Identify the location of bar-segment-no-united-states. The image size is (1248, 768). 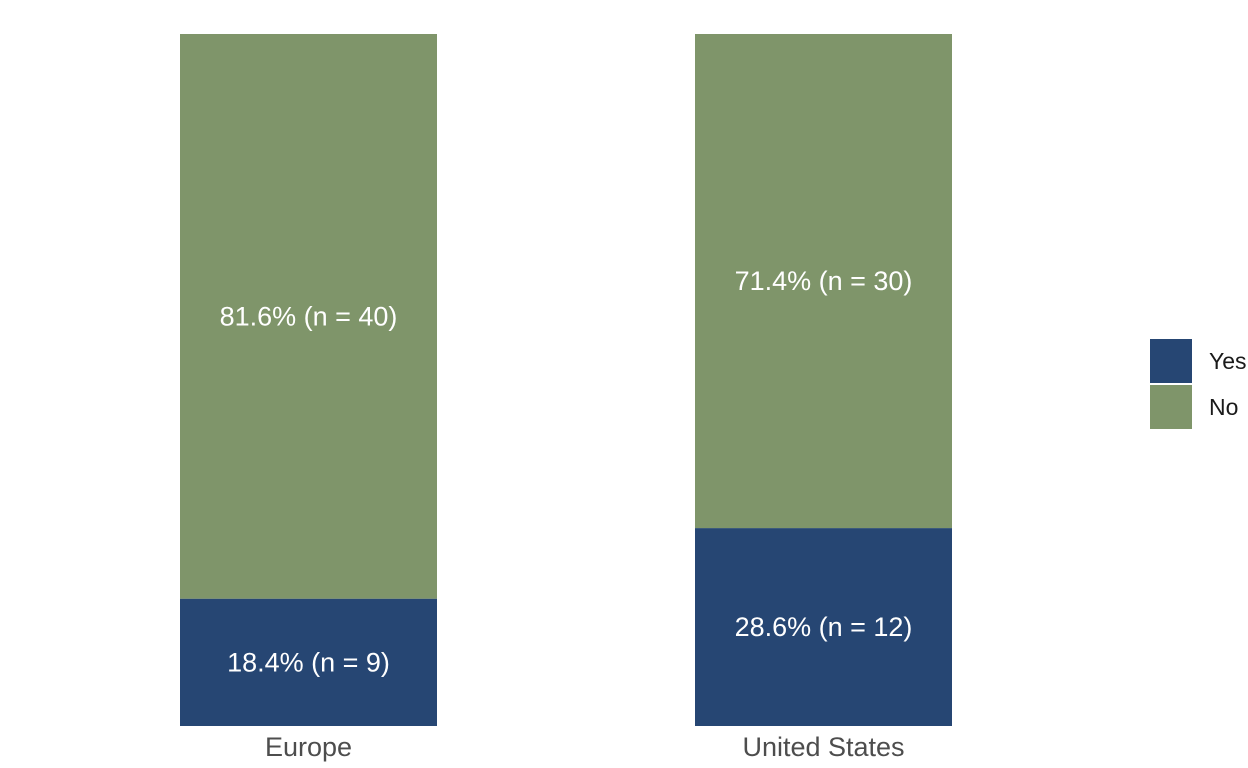
(823, 281).